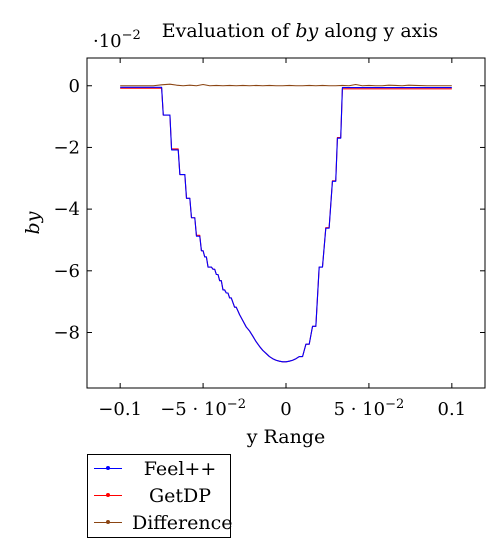  Describe the element at coordinates (369, 408) in the screenshot. I see `x-tick-label: 5 · 10⁻²` at that location.